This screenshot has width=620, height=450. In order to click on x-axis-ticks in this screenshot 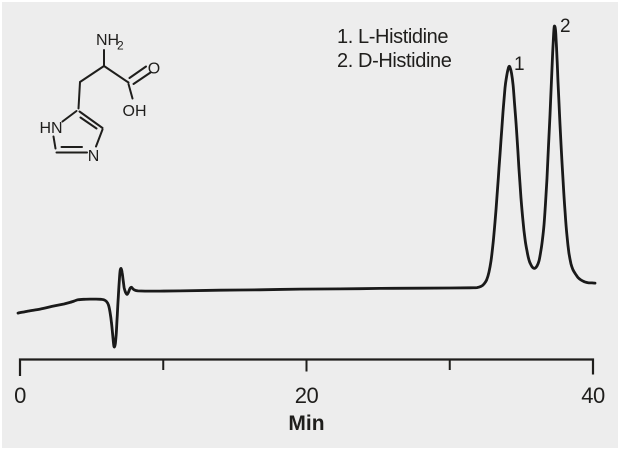, I will do `click(306, 365)`.